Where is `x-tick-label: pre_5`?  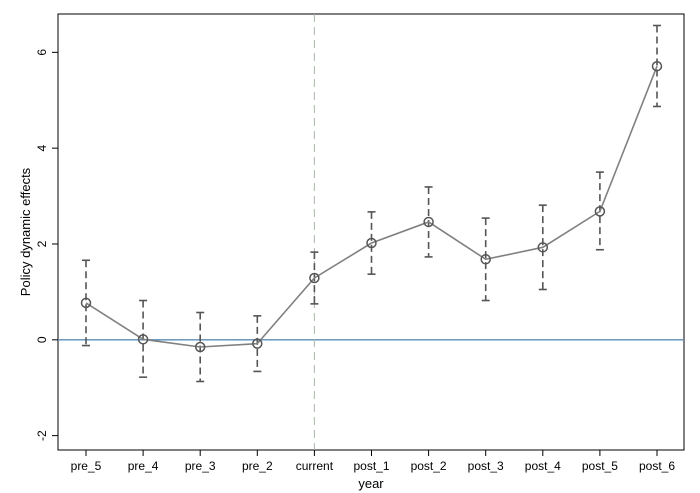
x-tick-label: pre_5 is located at coordinates (86, 466).